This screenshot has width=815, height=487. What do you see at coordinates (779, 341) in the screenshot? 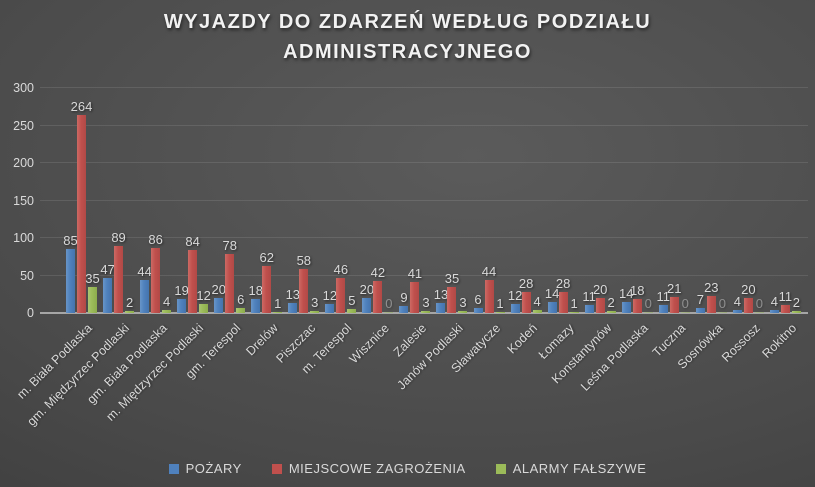
I see `category-label: Rokitno` at bounding box center [779, 341].